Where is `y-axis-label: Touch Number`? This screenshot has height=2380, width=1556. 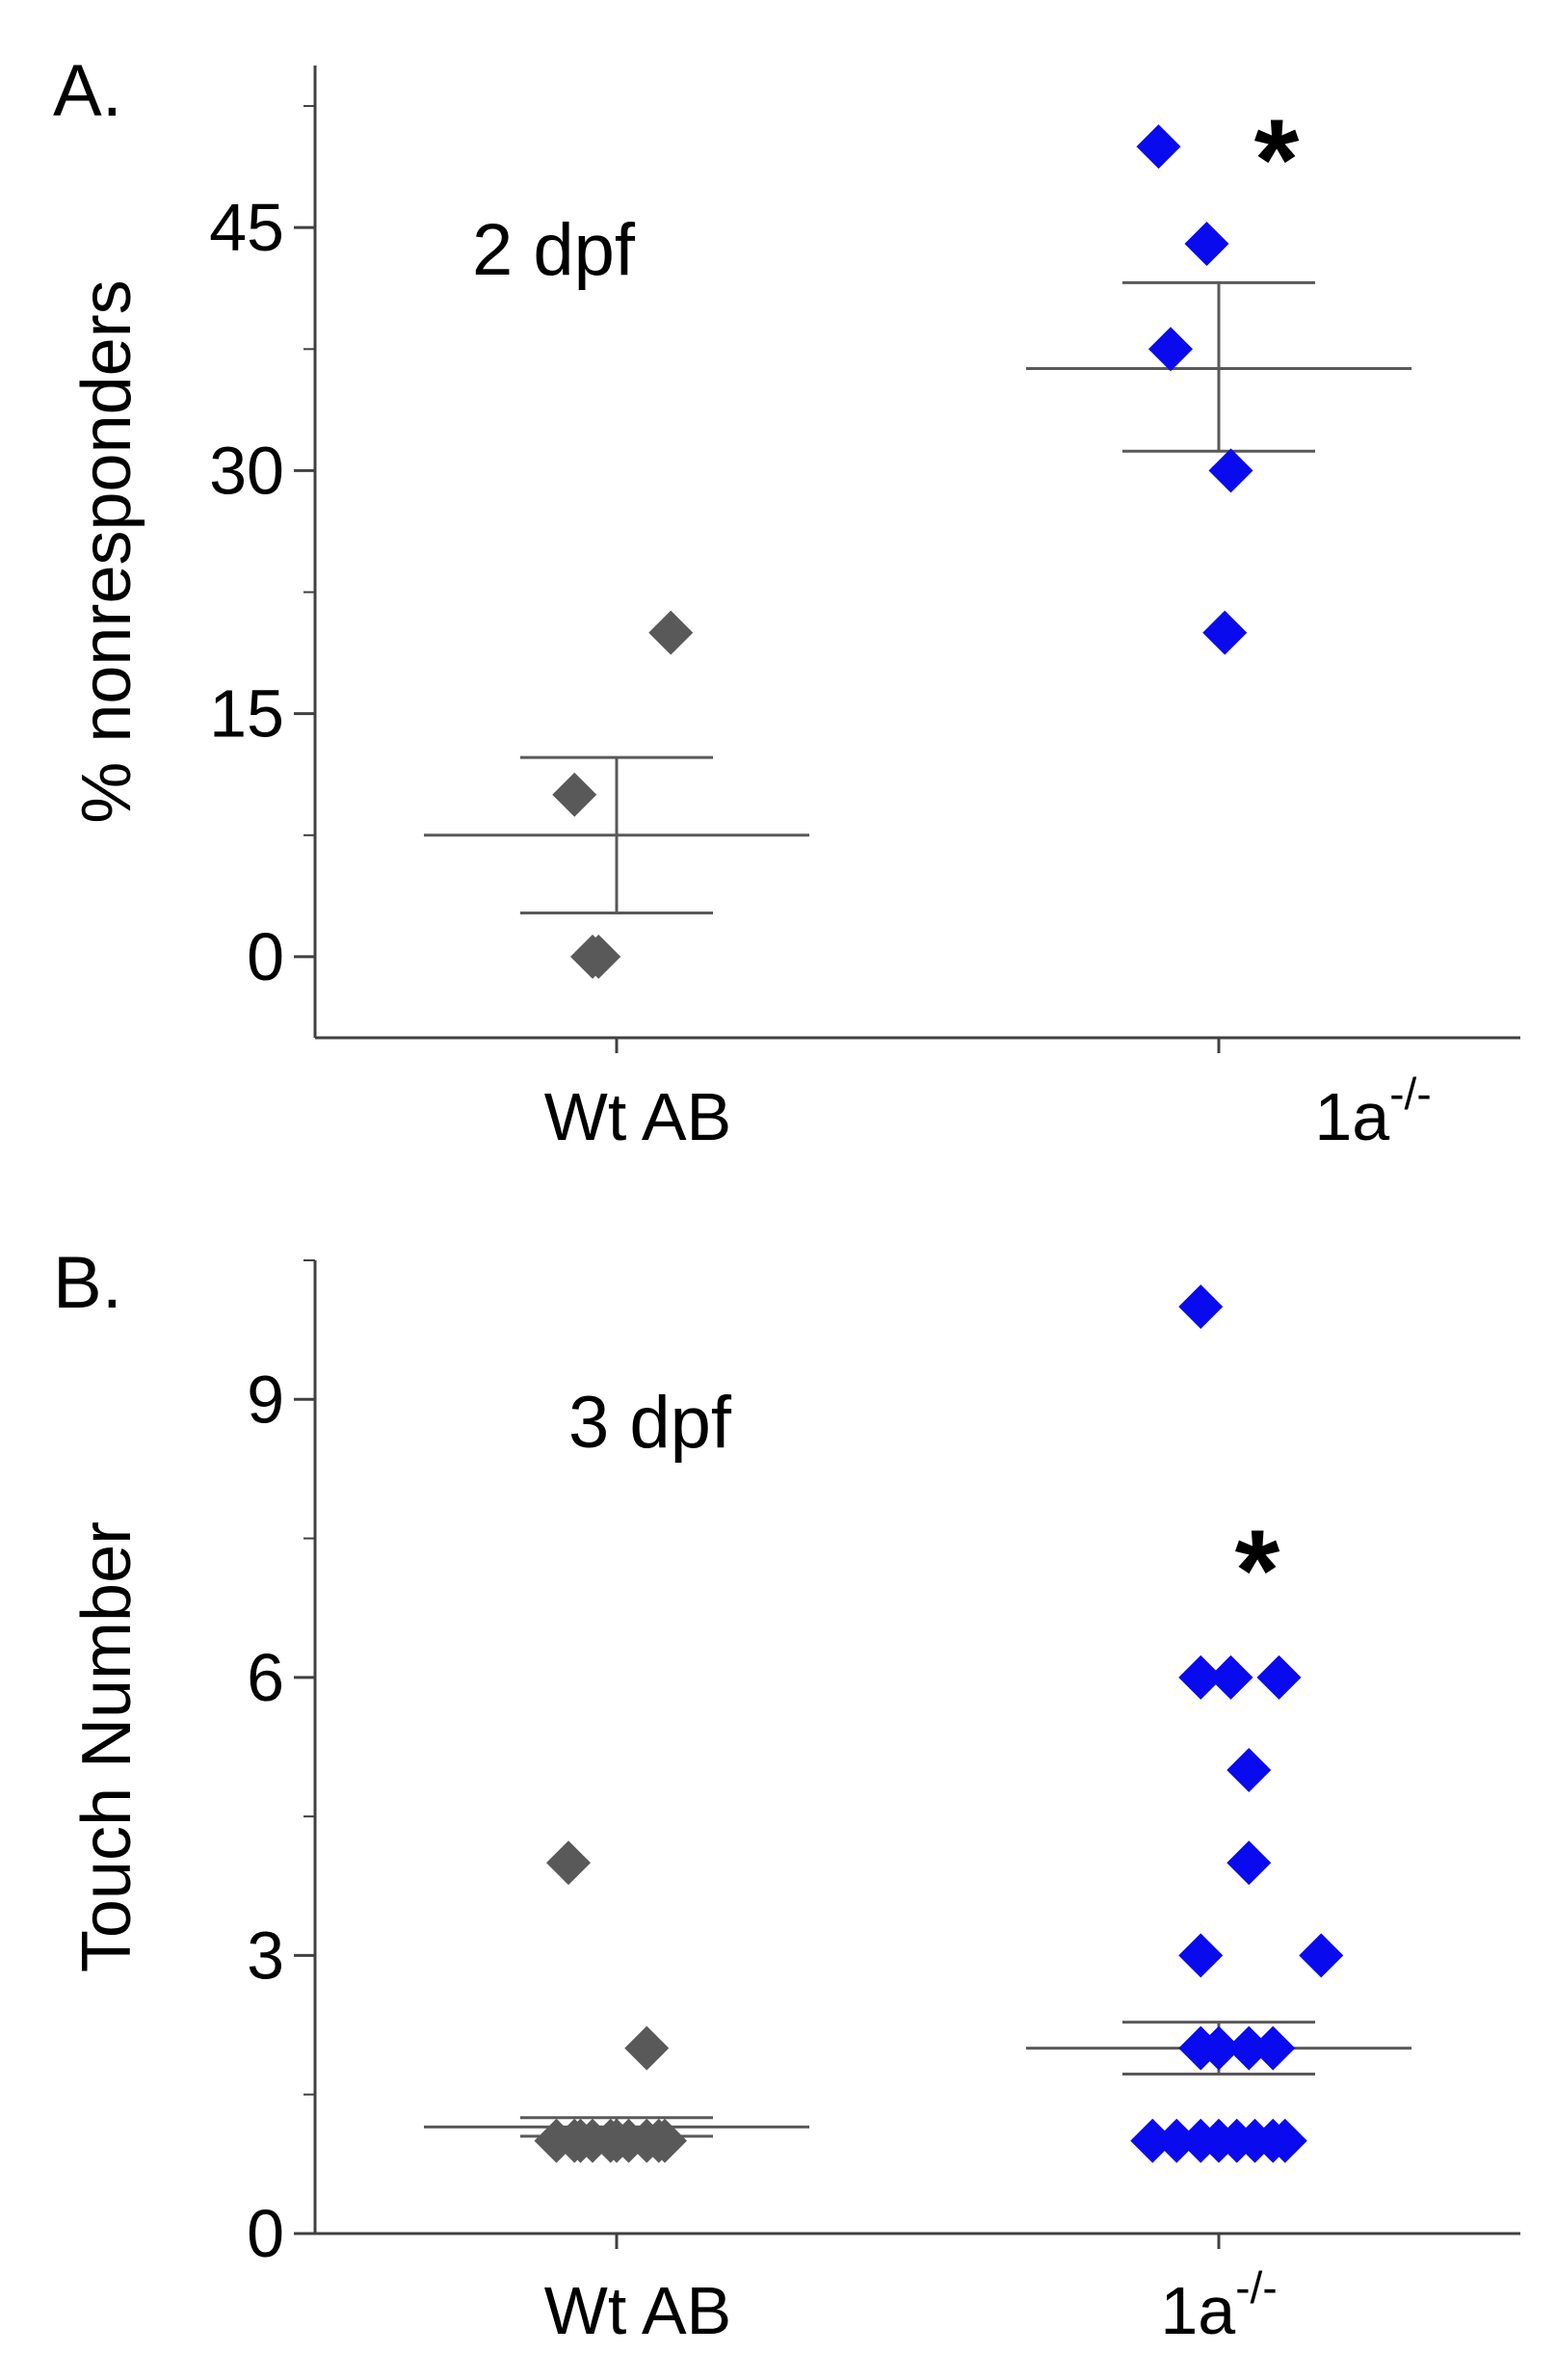 y-axis-label: Touch Number is located at coordinates (106, 1747).